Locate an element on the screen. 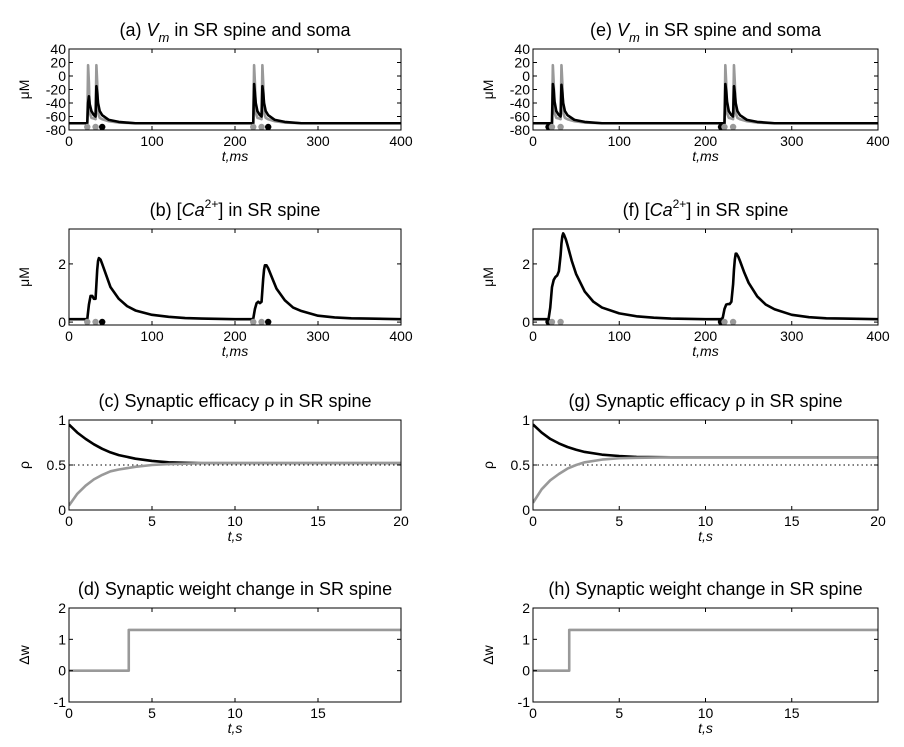  panel-title-b: (b) [Ca2+] in SR spine is located at coordinates (235, 208).